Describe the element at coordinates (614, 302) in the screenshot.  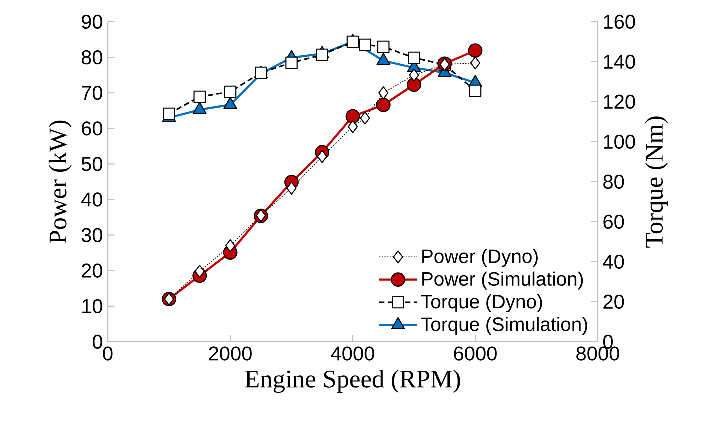
I see `y2-tick-label: 20` at that location.